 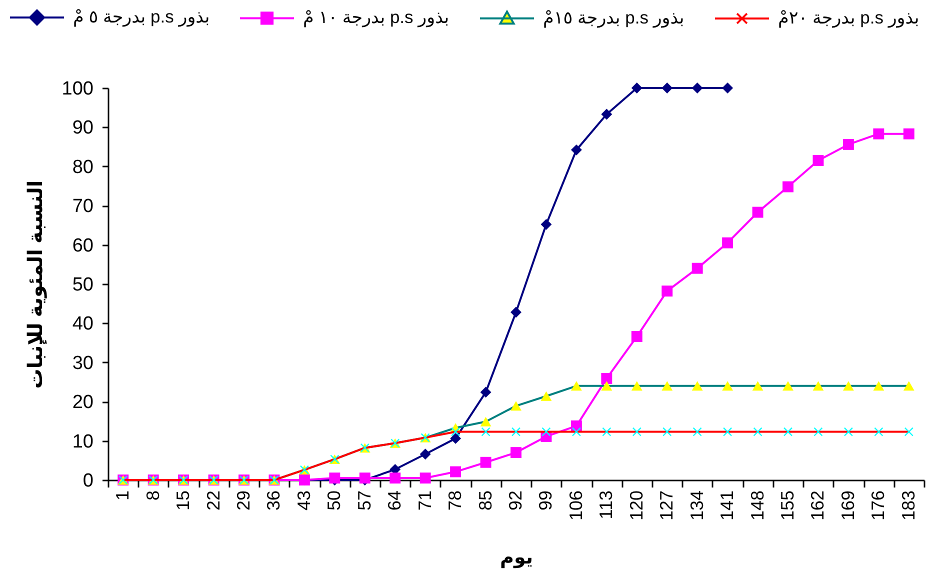 What do you see at coordinates (78, 89) in the screenshot?
I see `y-tick-label: 100` at bounding box center [78, 89].